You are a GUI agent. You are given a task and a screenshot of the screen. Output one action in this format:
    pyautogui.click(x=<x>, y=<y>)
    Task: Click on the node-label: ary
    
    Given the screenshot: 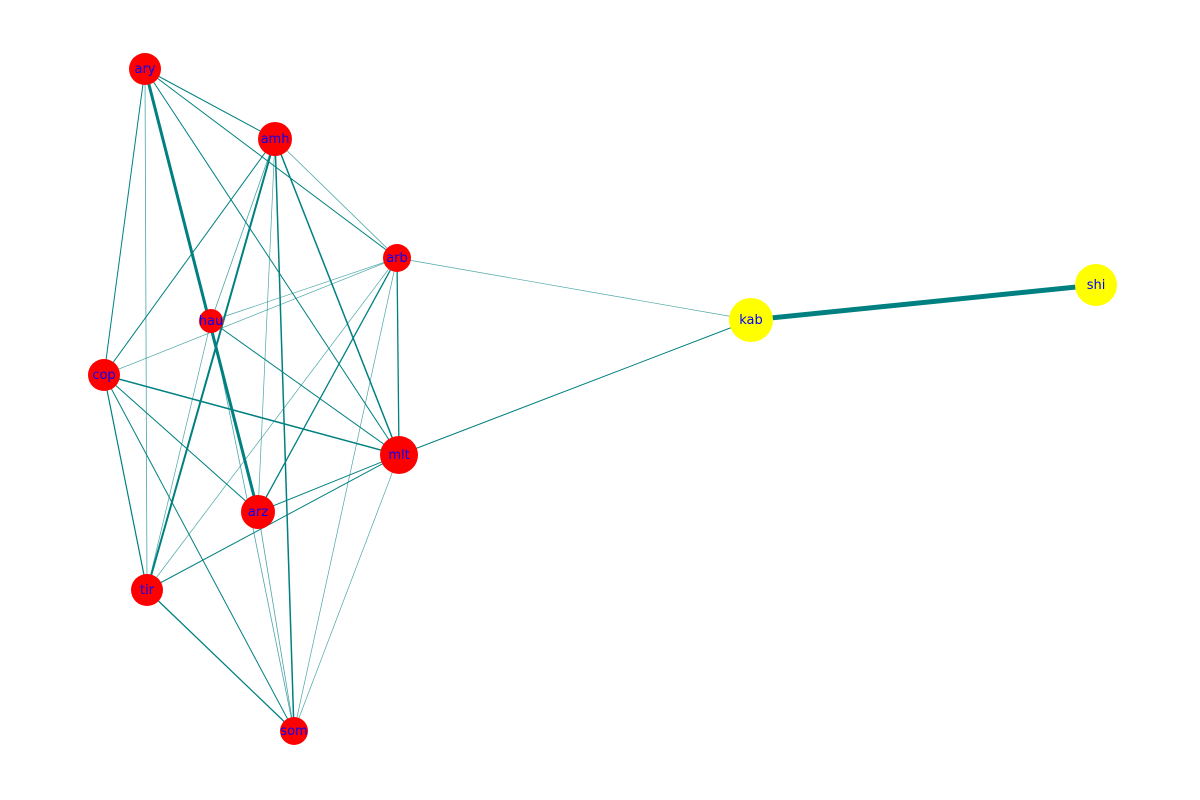 What is the action you would take?
    pyautogui.click(x=144, y=69)
    